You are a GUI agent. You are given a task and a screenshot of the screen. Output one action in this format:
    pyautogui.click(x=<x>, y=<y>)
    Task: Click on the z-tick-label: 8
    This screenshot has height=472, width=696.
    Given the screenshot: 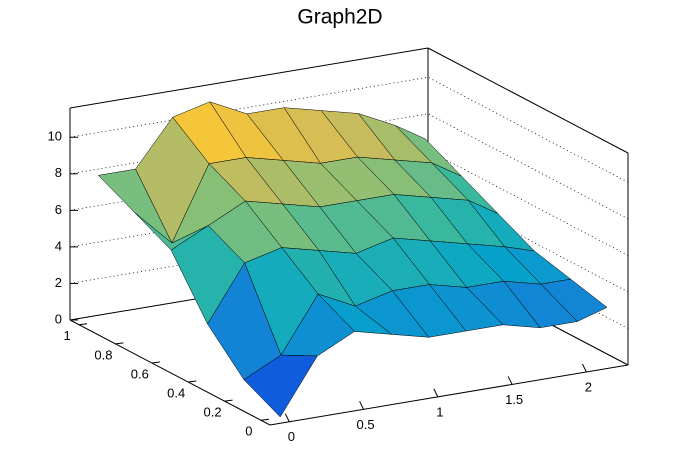 What is the action you would take?
    pyautogui.click(x=58, y=172)
    